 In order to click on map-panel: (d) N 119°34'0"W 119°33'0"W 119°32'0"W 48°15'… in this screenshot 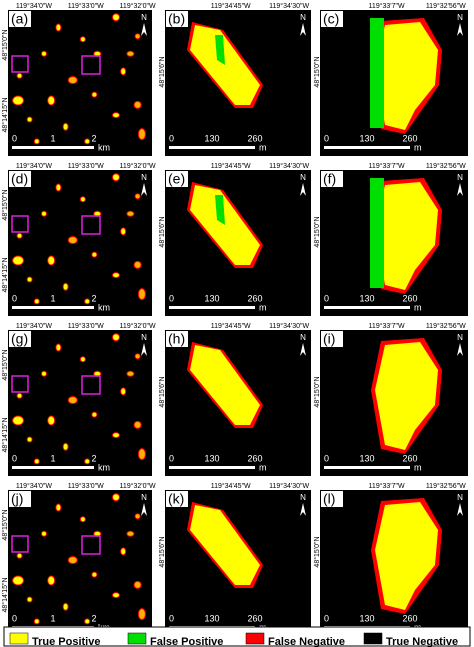, I will do `click(78, 239)`.